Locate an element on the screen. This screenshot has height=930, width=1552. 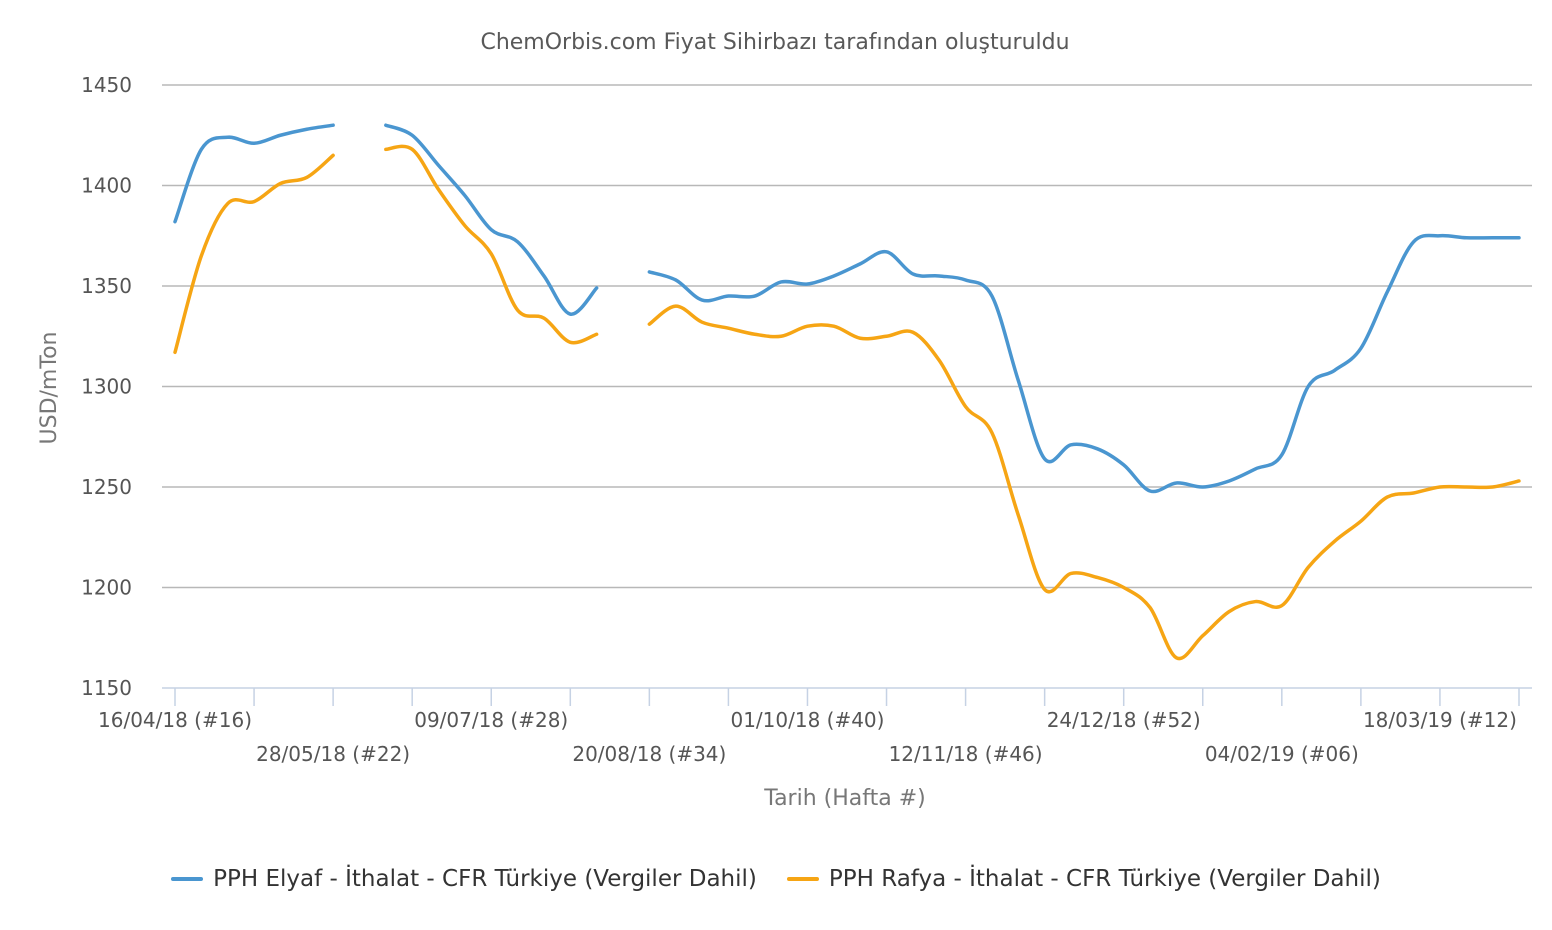
x-tick-label: 16/04/18 (#16) is located at coordinates (175, 720).